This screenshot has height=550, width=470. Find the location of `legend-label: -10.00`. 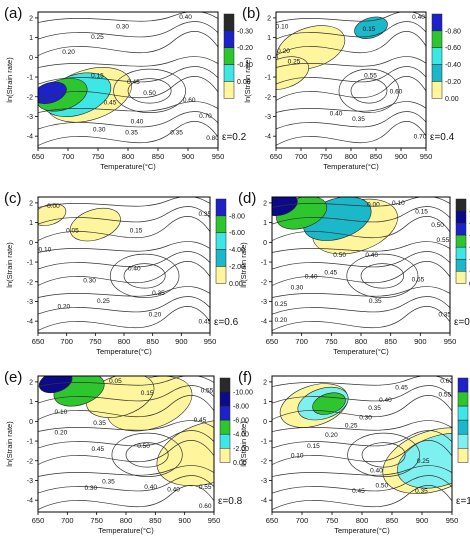

legend-label: -10.00 is located at coordinates (243, 393).